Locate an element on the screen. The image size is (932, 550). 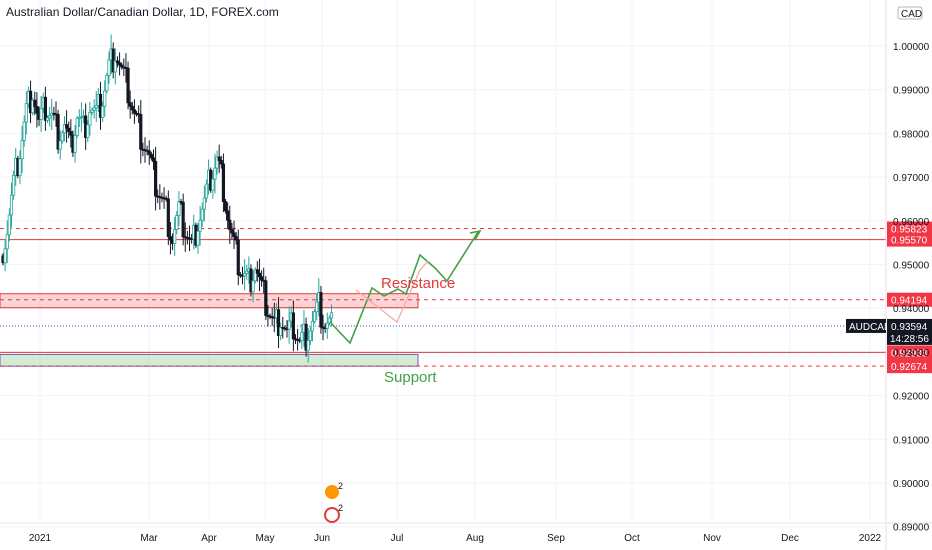
event-calendar-icon is located at coordinates (332, 515).